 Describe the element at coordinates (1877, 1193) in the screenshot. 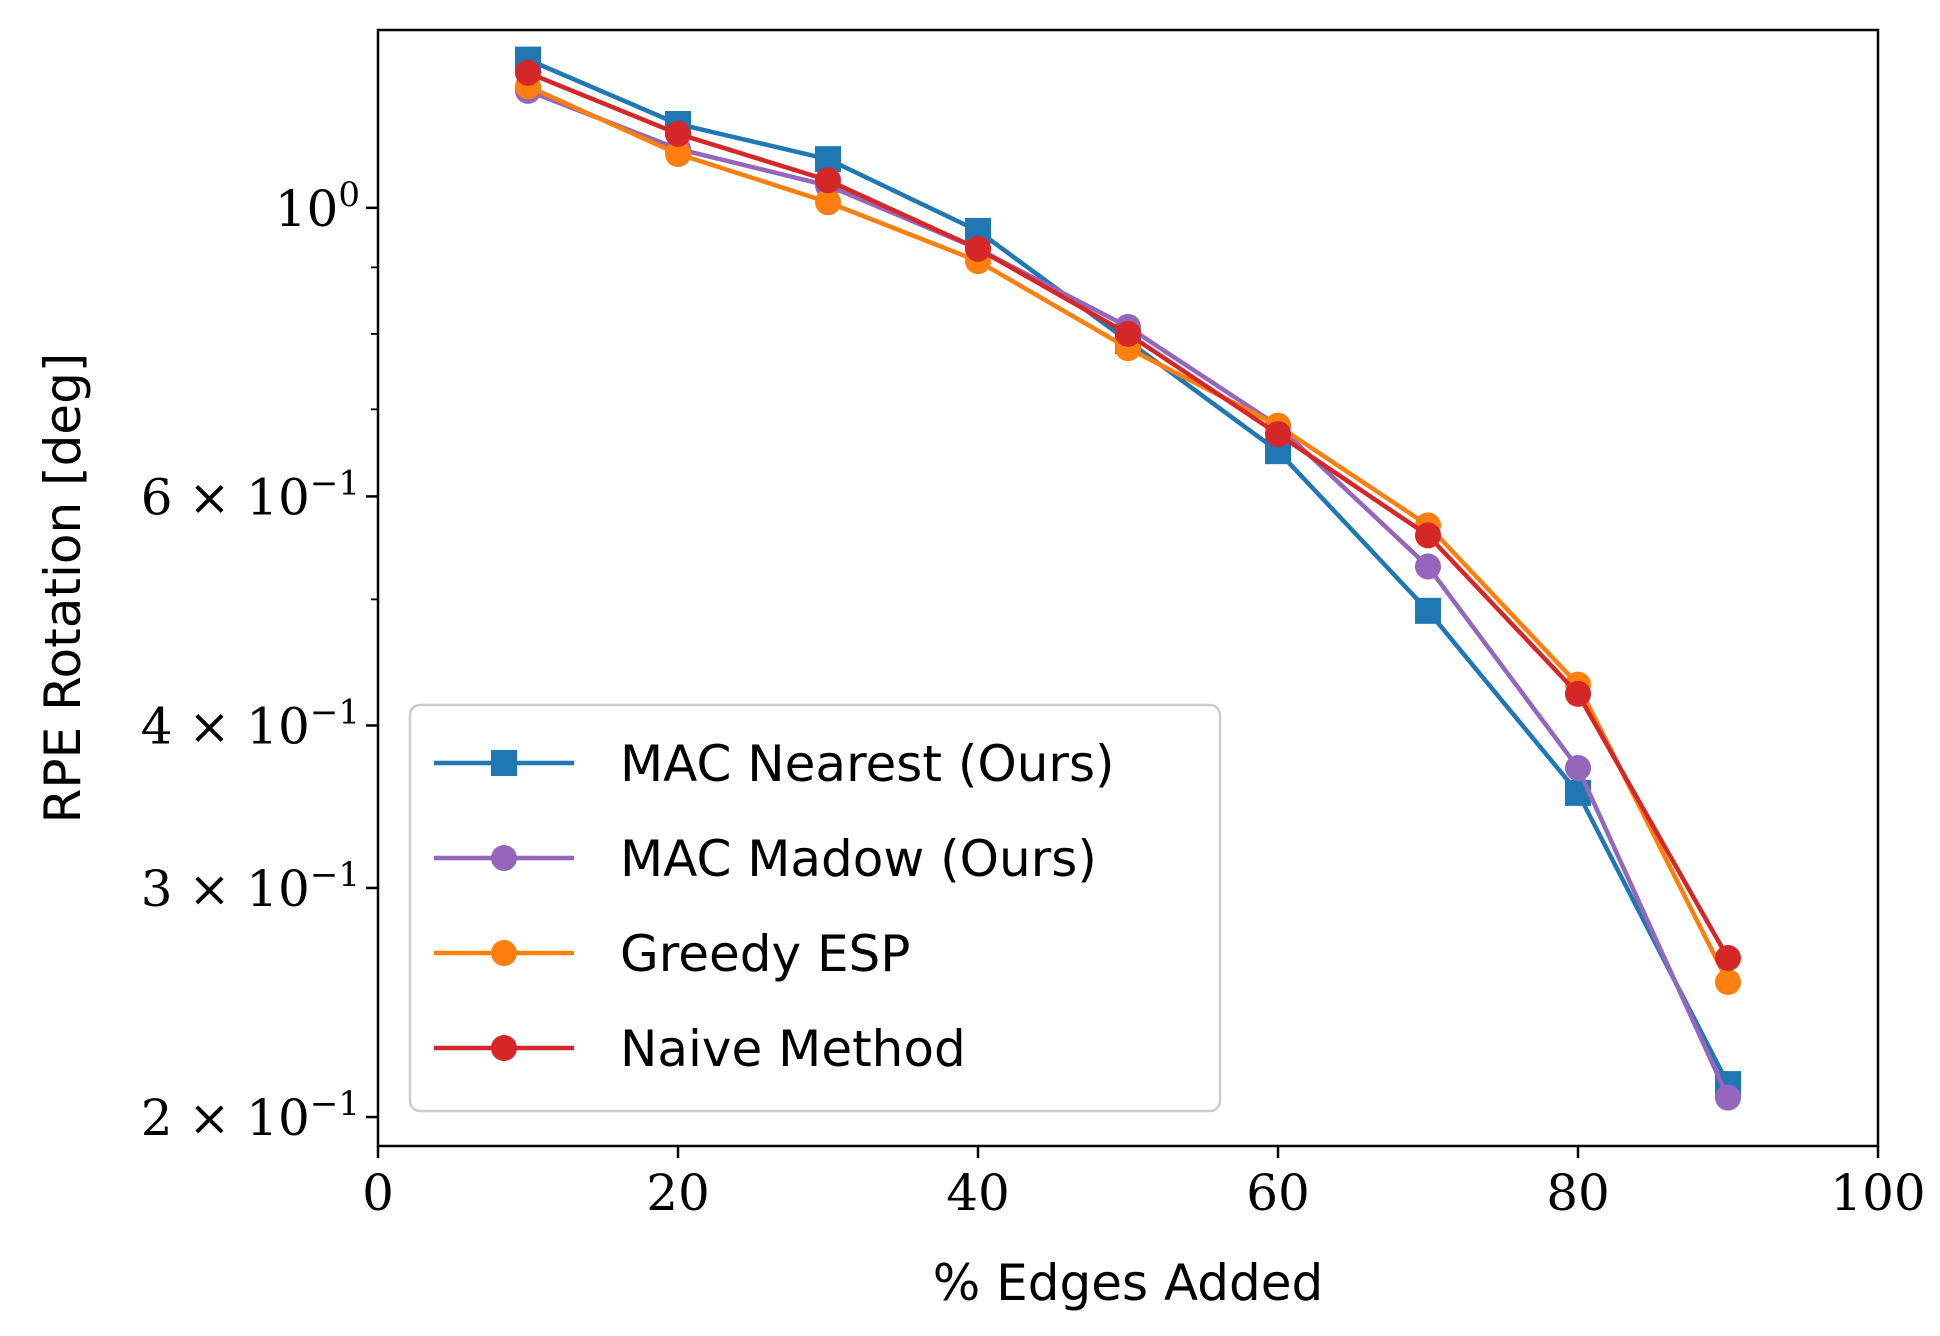

I see `x-tick-label: 100` at that location.